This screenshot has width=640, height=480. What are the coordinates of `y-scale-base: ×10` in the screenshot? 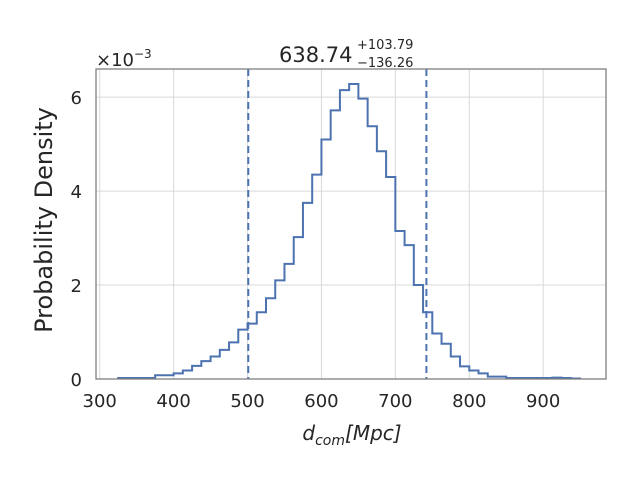 It's located at (115, 60).